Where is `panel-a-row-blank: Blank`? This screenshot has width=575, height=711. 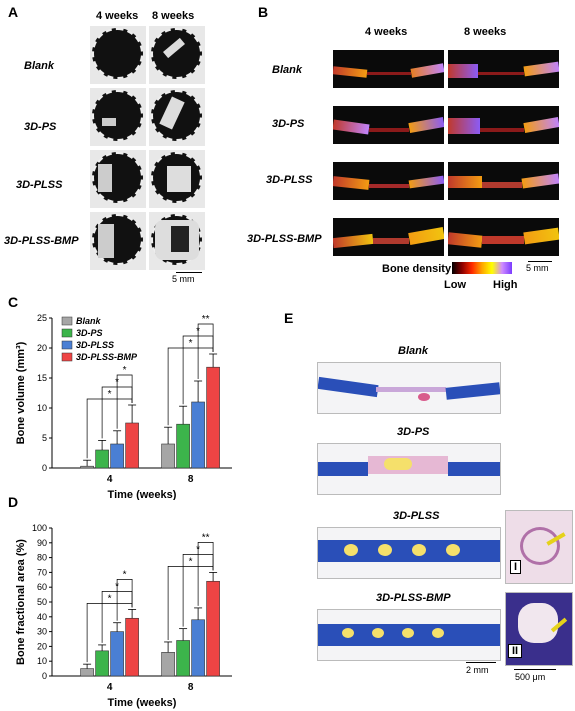 panel-a-row-blank: Blank is located at coordinates (39, 66).